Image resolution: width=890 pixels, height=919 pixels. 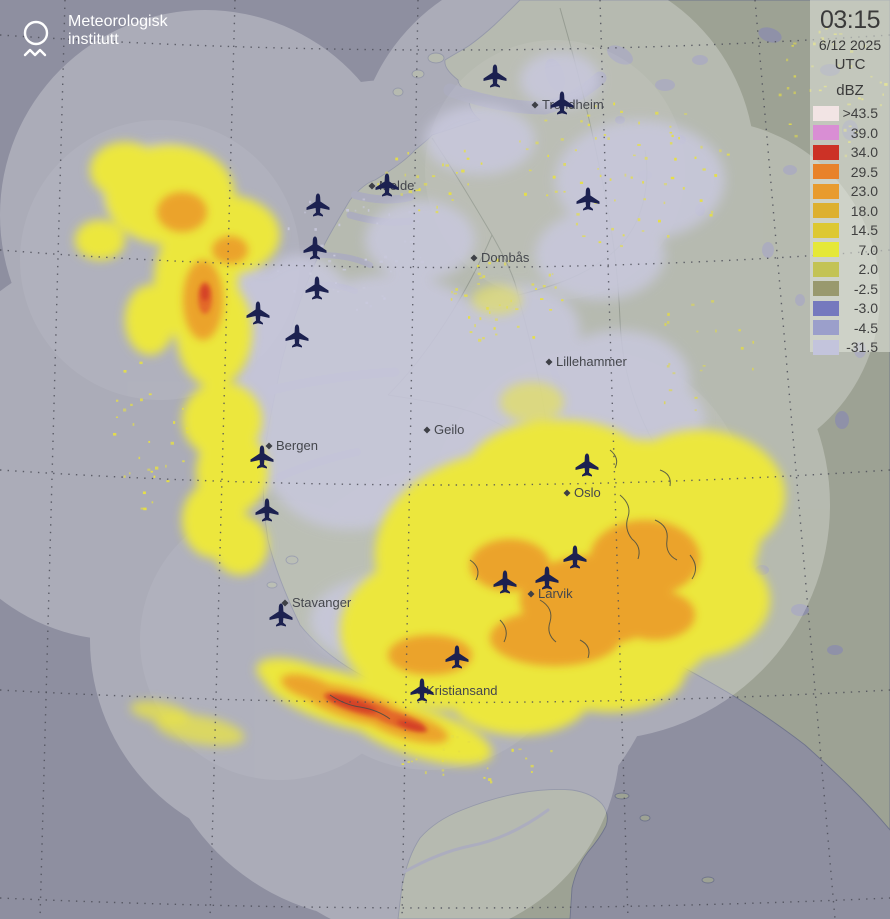 I want to click on legend-row: 39.0, so click(x=850, y=133).